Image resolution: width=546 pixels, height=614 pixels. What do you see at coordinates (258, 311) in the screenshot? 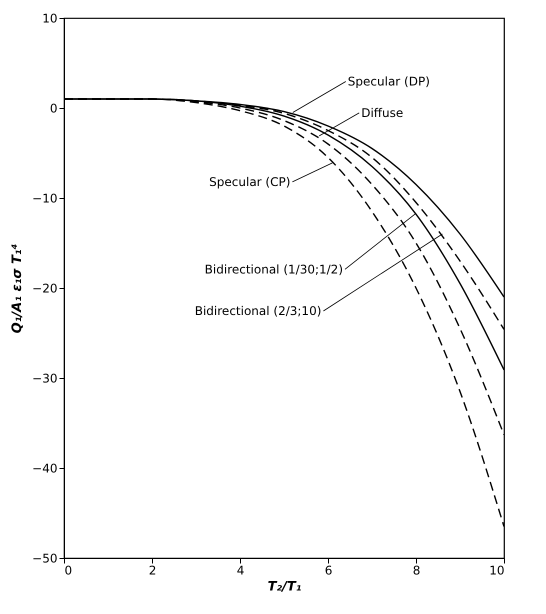
I see `annotation: Bidirectional (2/3;10)` at bounding box center [258, 311].